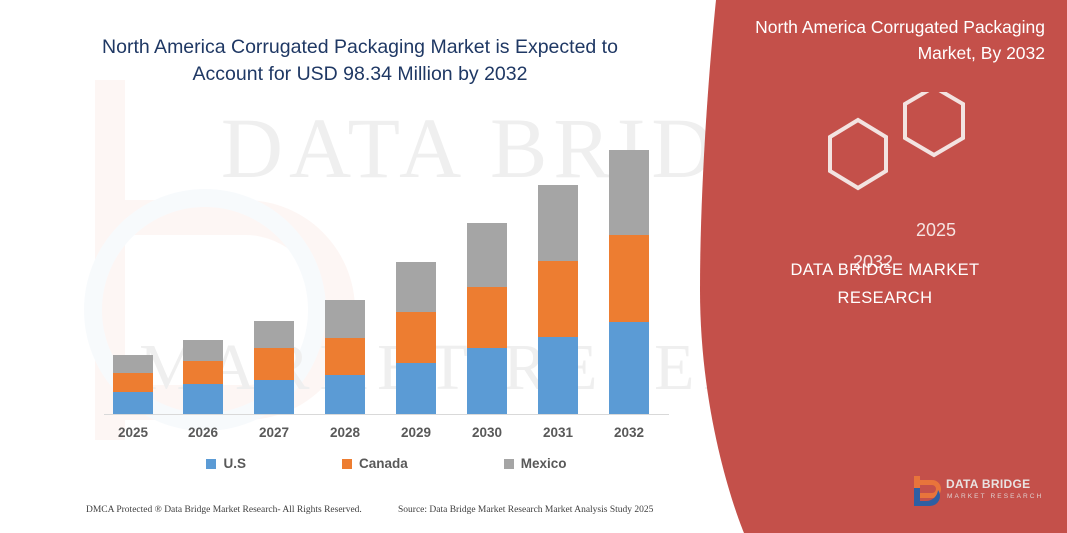  I want to click on logo-subtitle: MARKET RESEARCH, so click(995, 496).